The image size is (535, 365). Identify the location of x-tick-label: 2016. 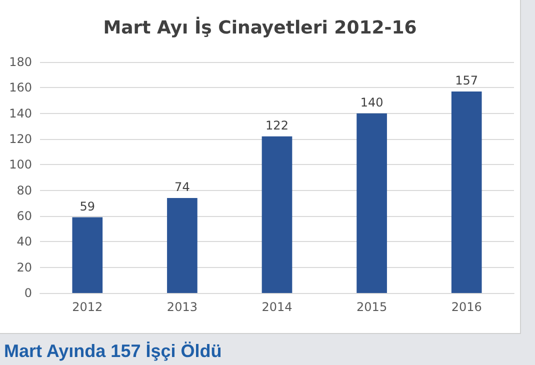
(466, 307).